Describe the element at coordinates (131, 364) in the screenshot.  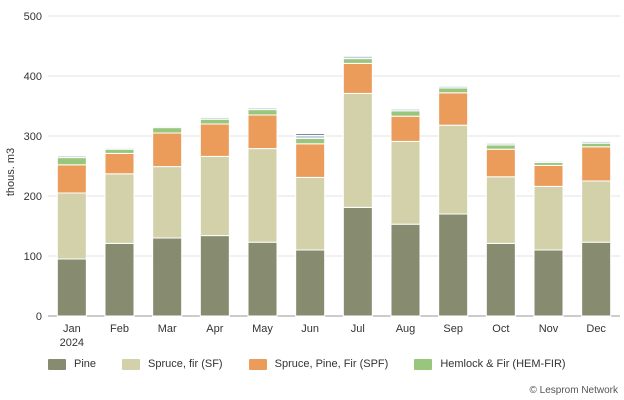
I see `legend-swatch-spruce-fir` at that location.